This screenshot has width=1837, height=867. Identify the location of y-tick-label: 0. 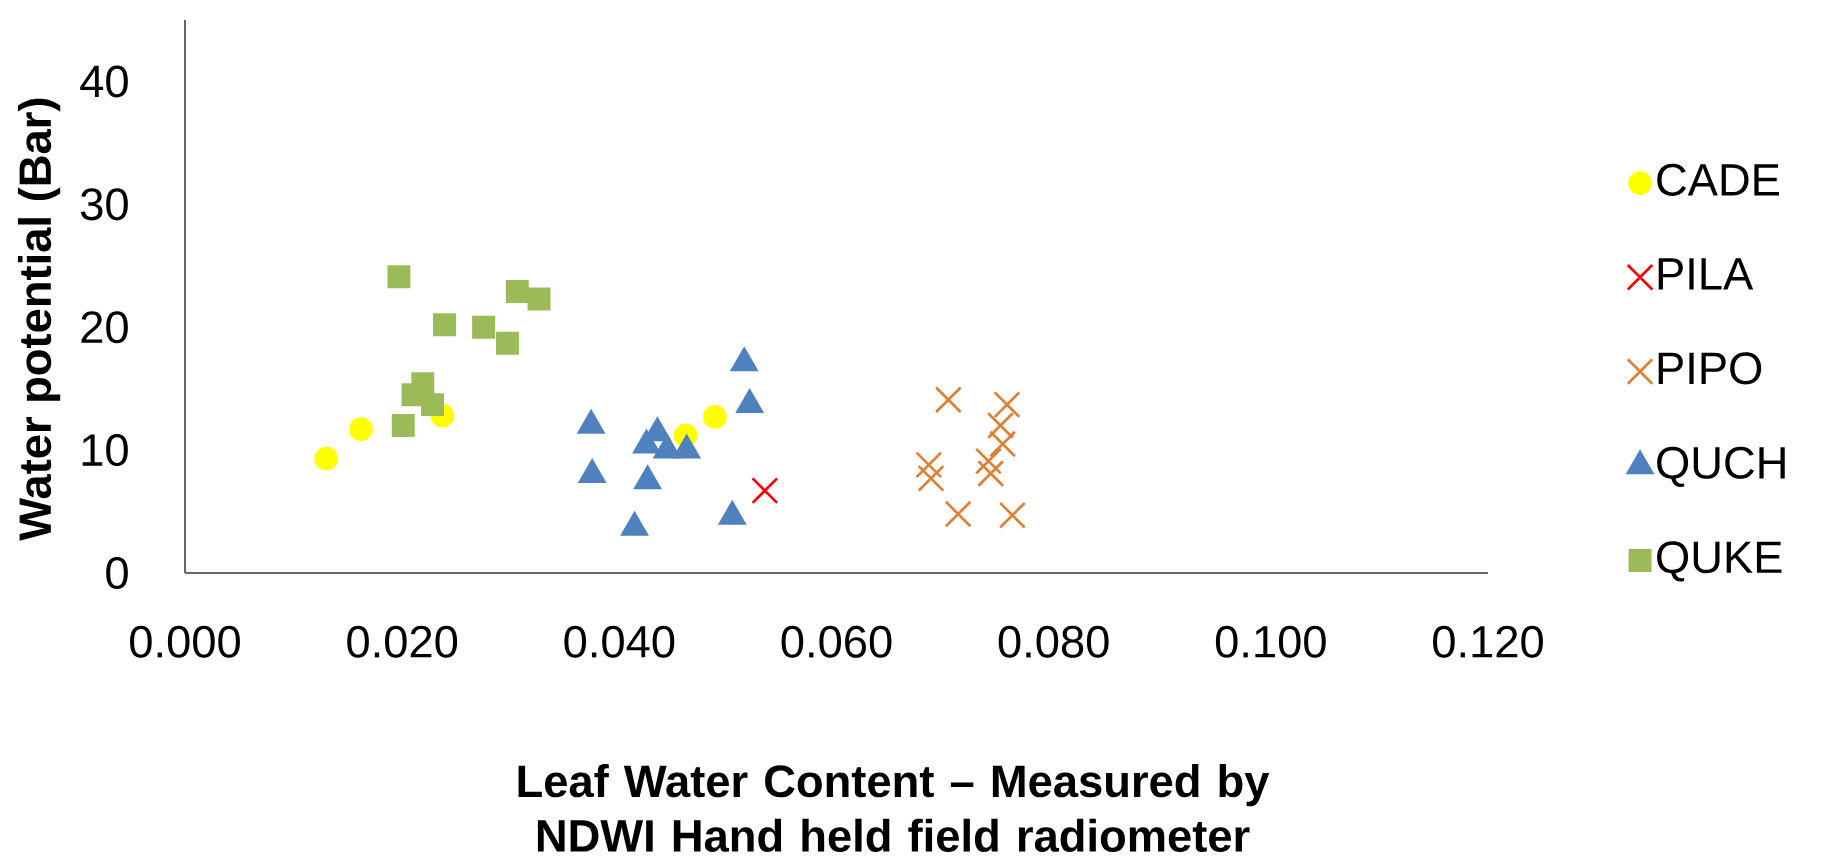
(117, 572).